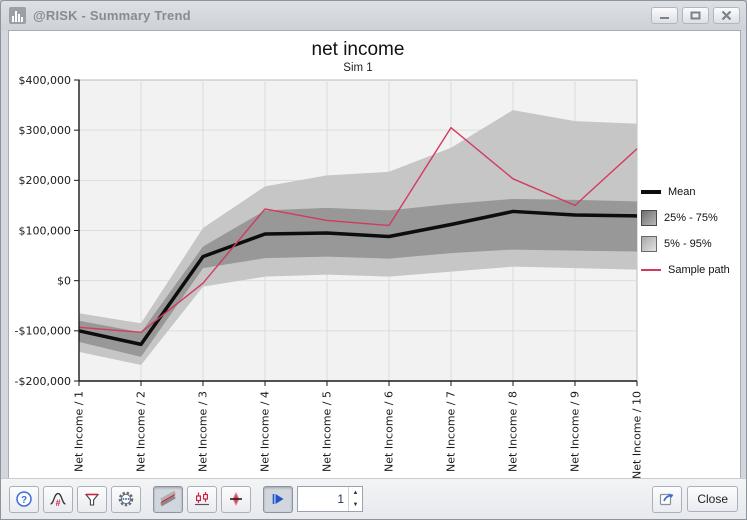 The height and width of the screenshot is (520, 747). I want to click on x-tick-label: Net Income / 2, so click(141, 431).